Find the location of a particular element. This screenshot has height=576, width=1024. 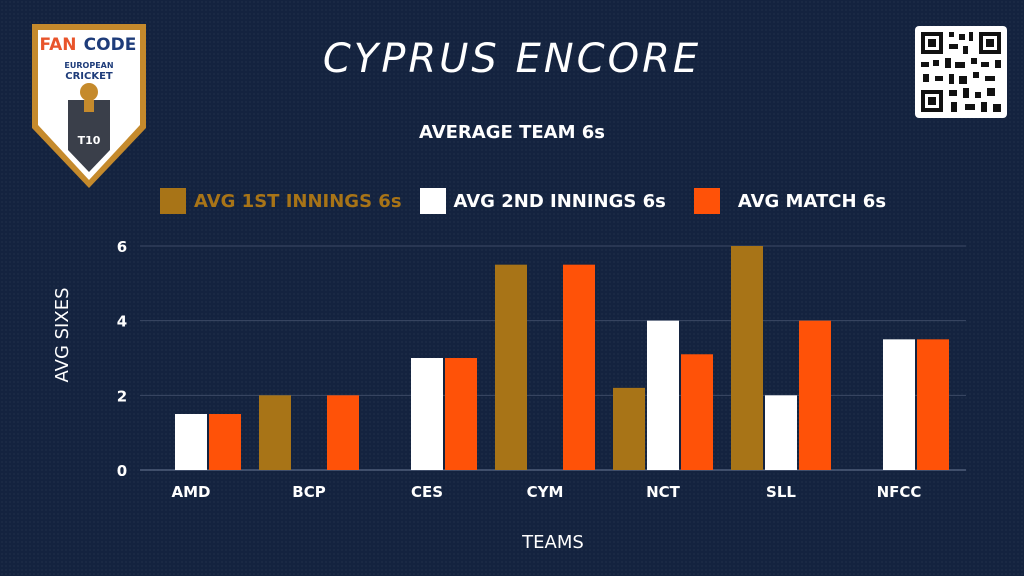

legend-swatch-match is located at coordinates (706, 201).